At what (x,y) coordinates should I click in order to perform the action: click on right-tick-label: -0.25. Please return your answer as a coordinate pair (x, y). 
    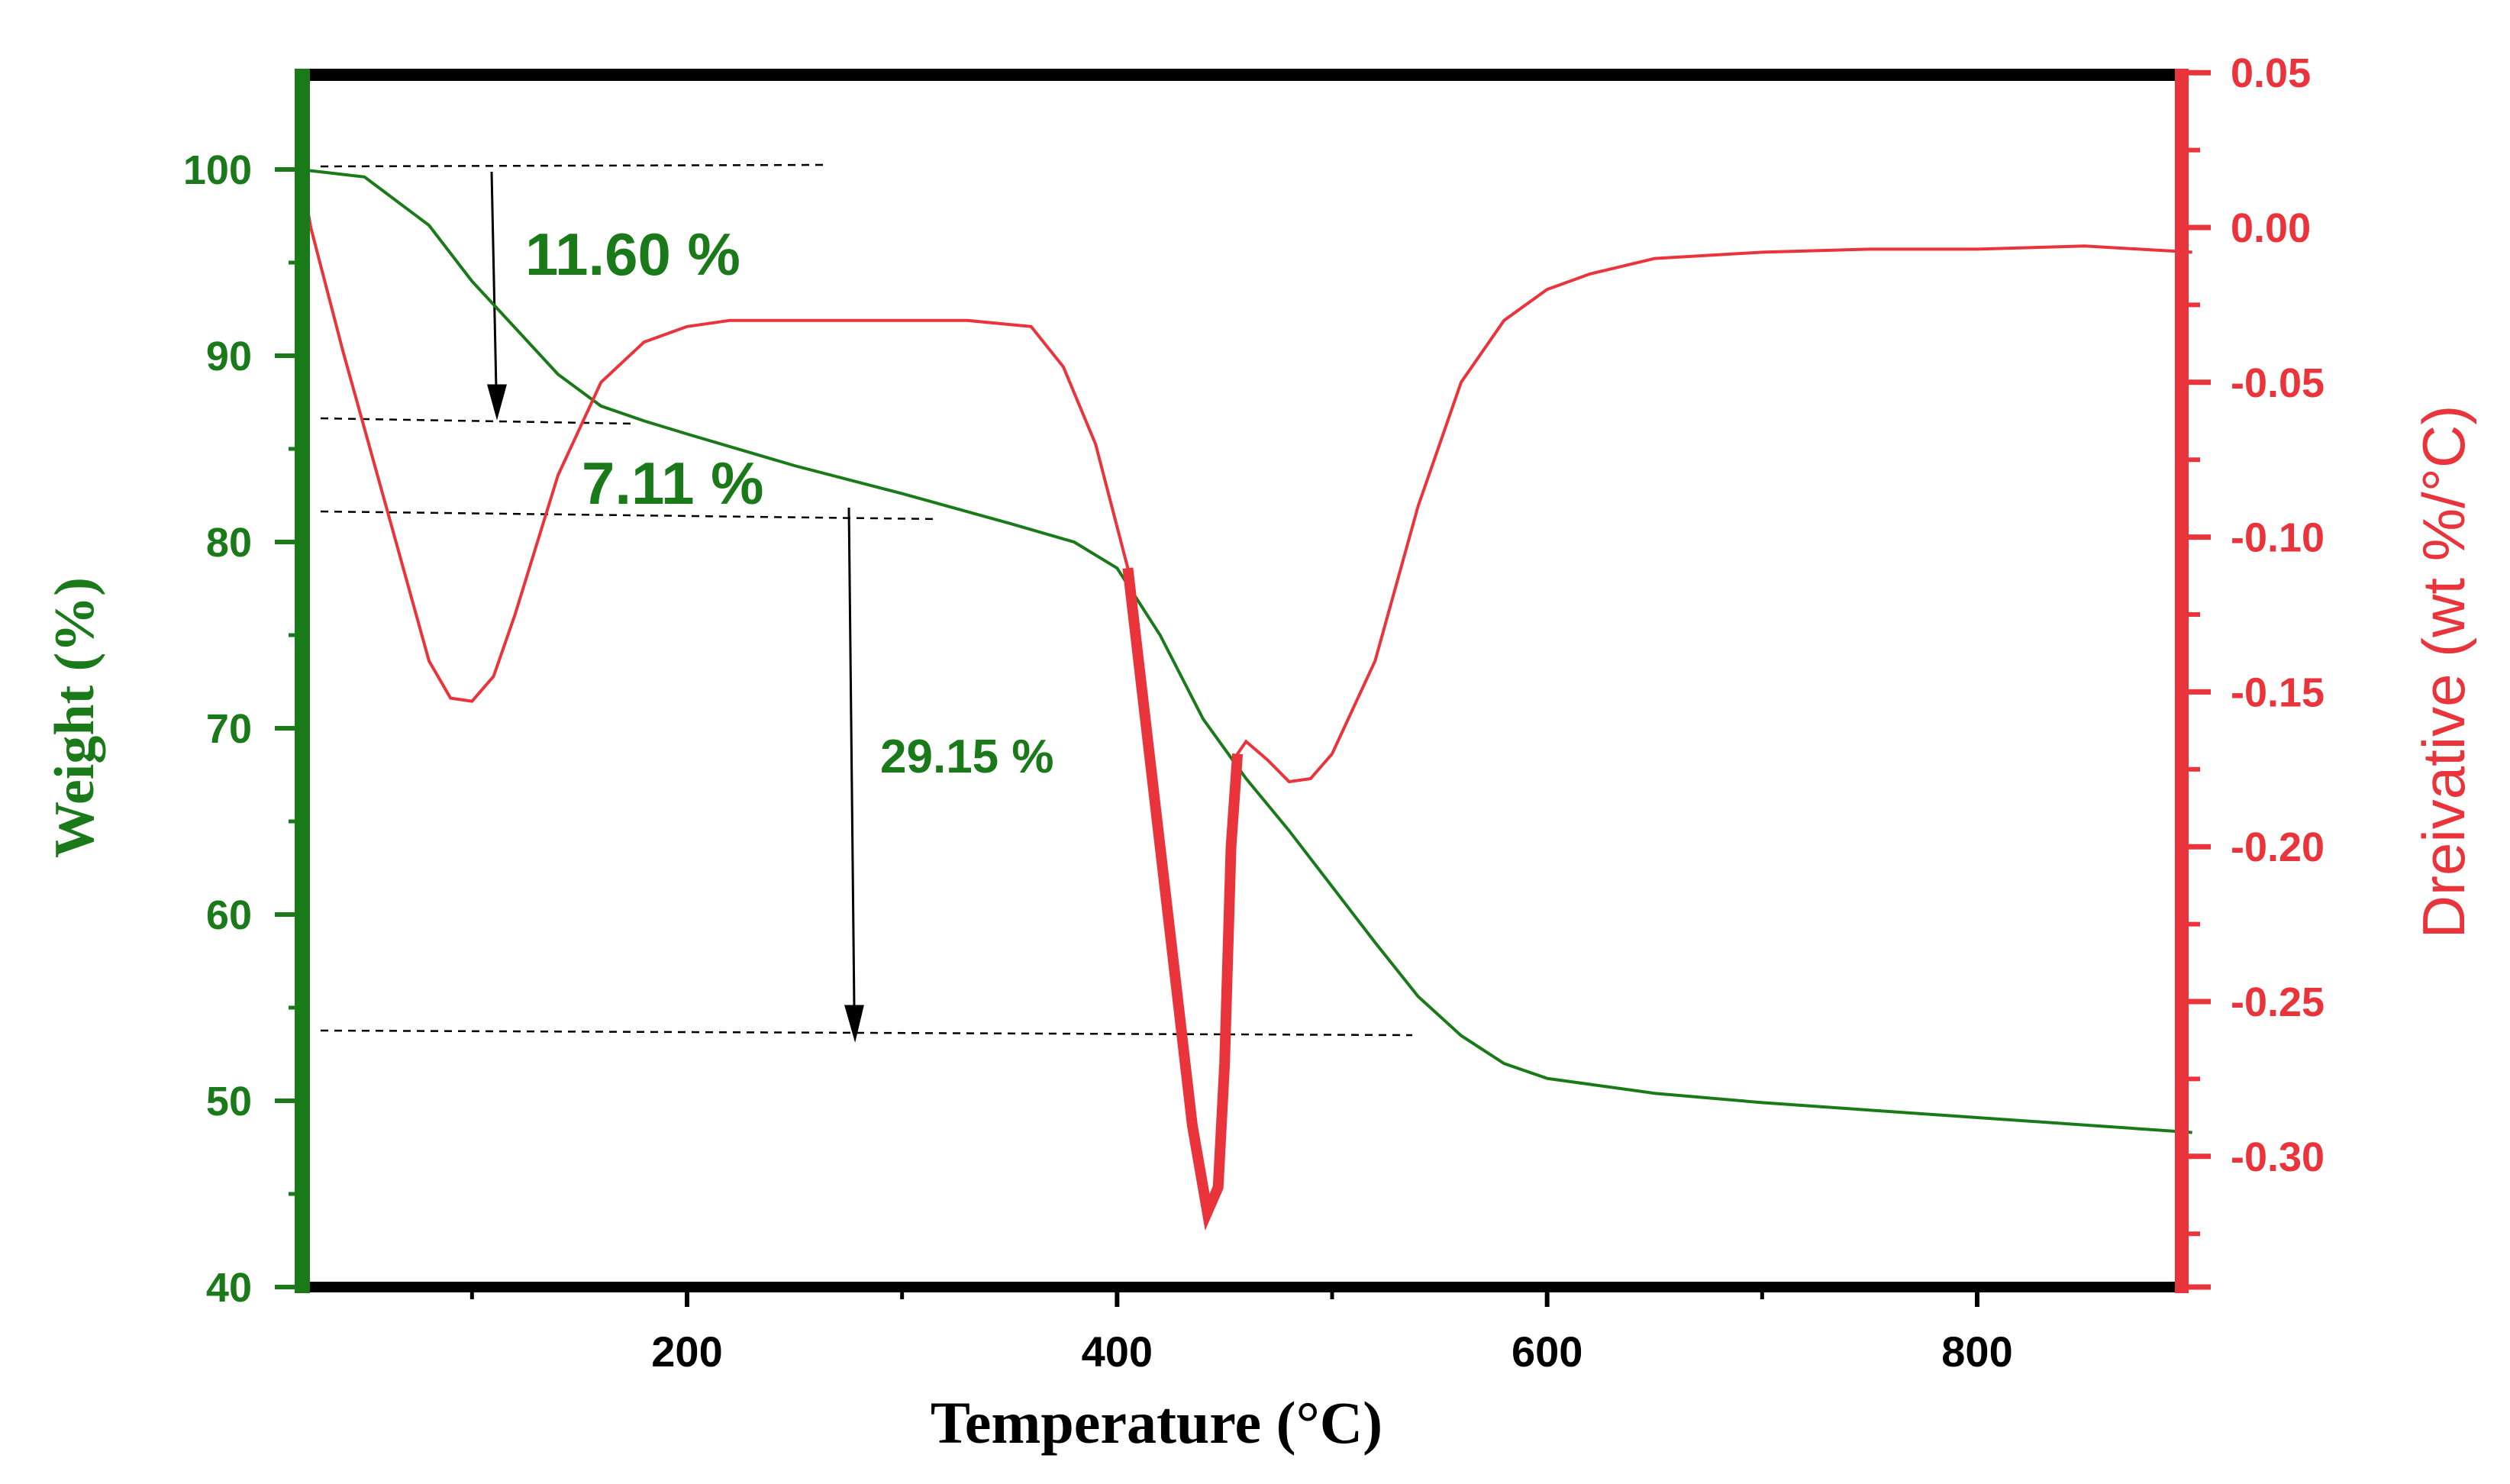
    Looking at the image, I should click on (2277, 1002).